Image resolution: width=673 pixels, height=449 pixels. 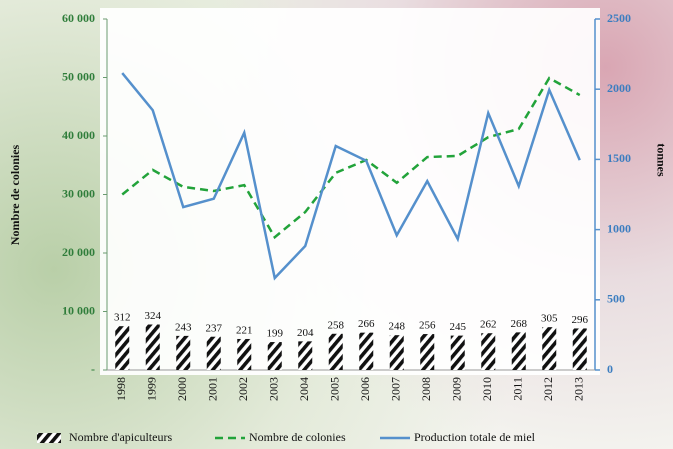 What do you see at coordinates (488, 325) in the screenshot?
I see `bar-label: 262` at bounding box center [488, 325].